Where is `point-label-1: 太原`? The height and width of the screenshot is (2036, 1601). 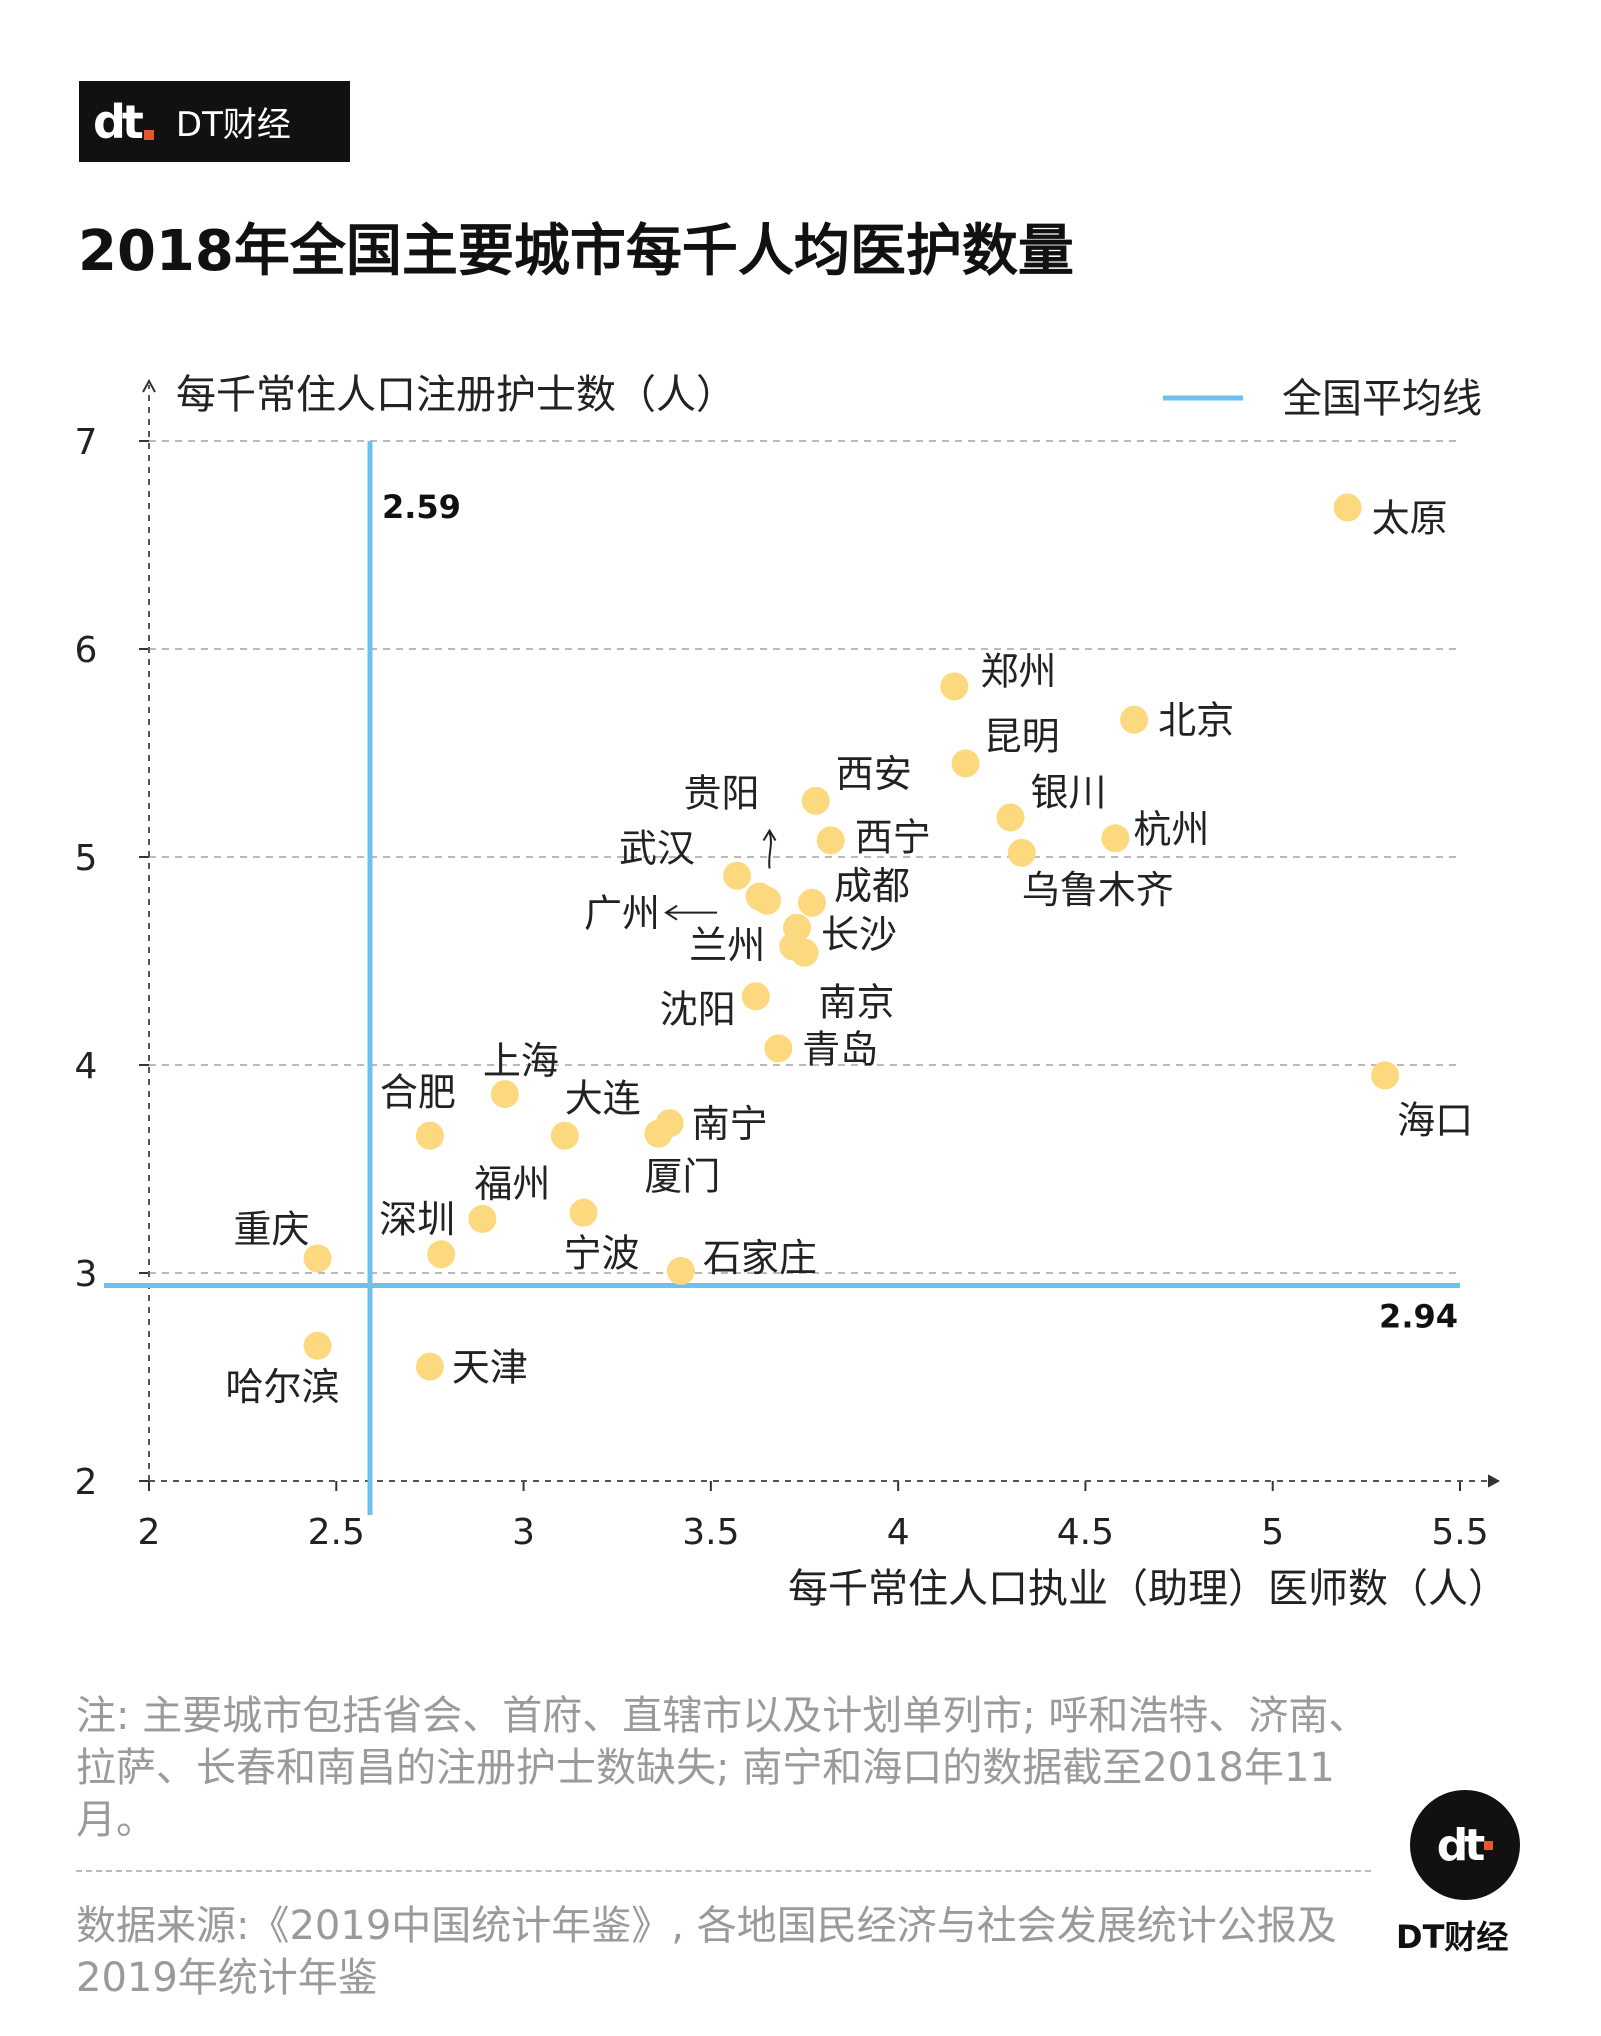
point-label-1: 太原 is located at coordinates (1410, 519).